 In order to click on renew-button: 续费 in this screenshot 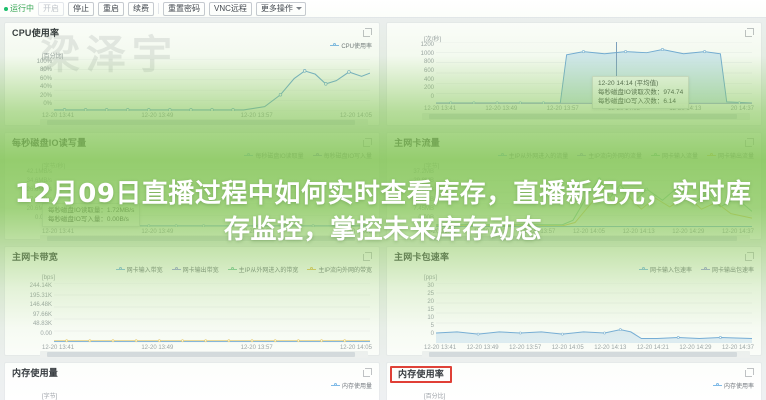, I will do `click(141, 8)`.